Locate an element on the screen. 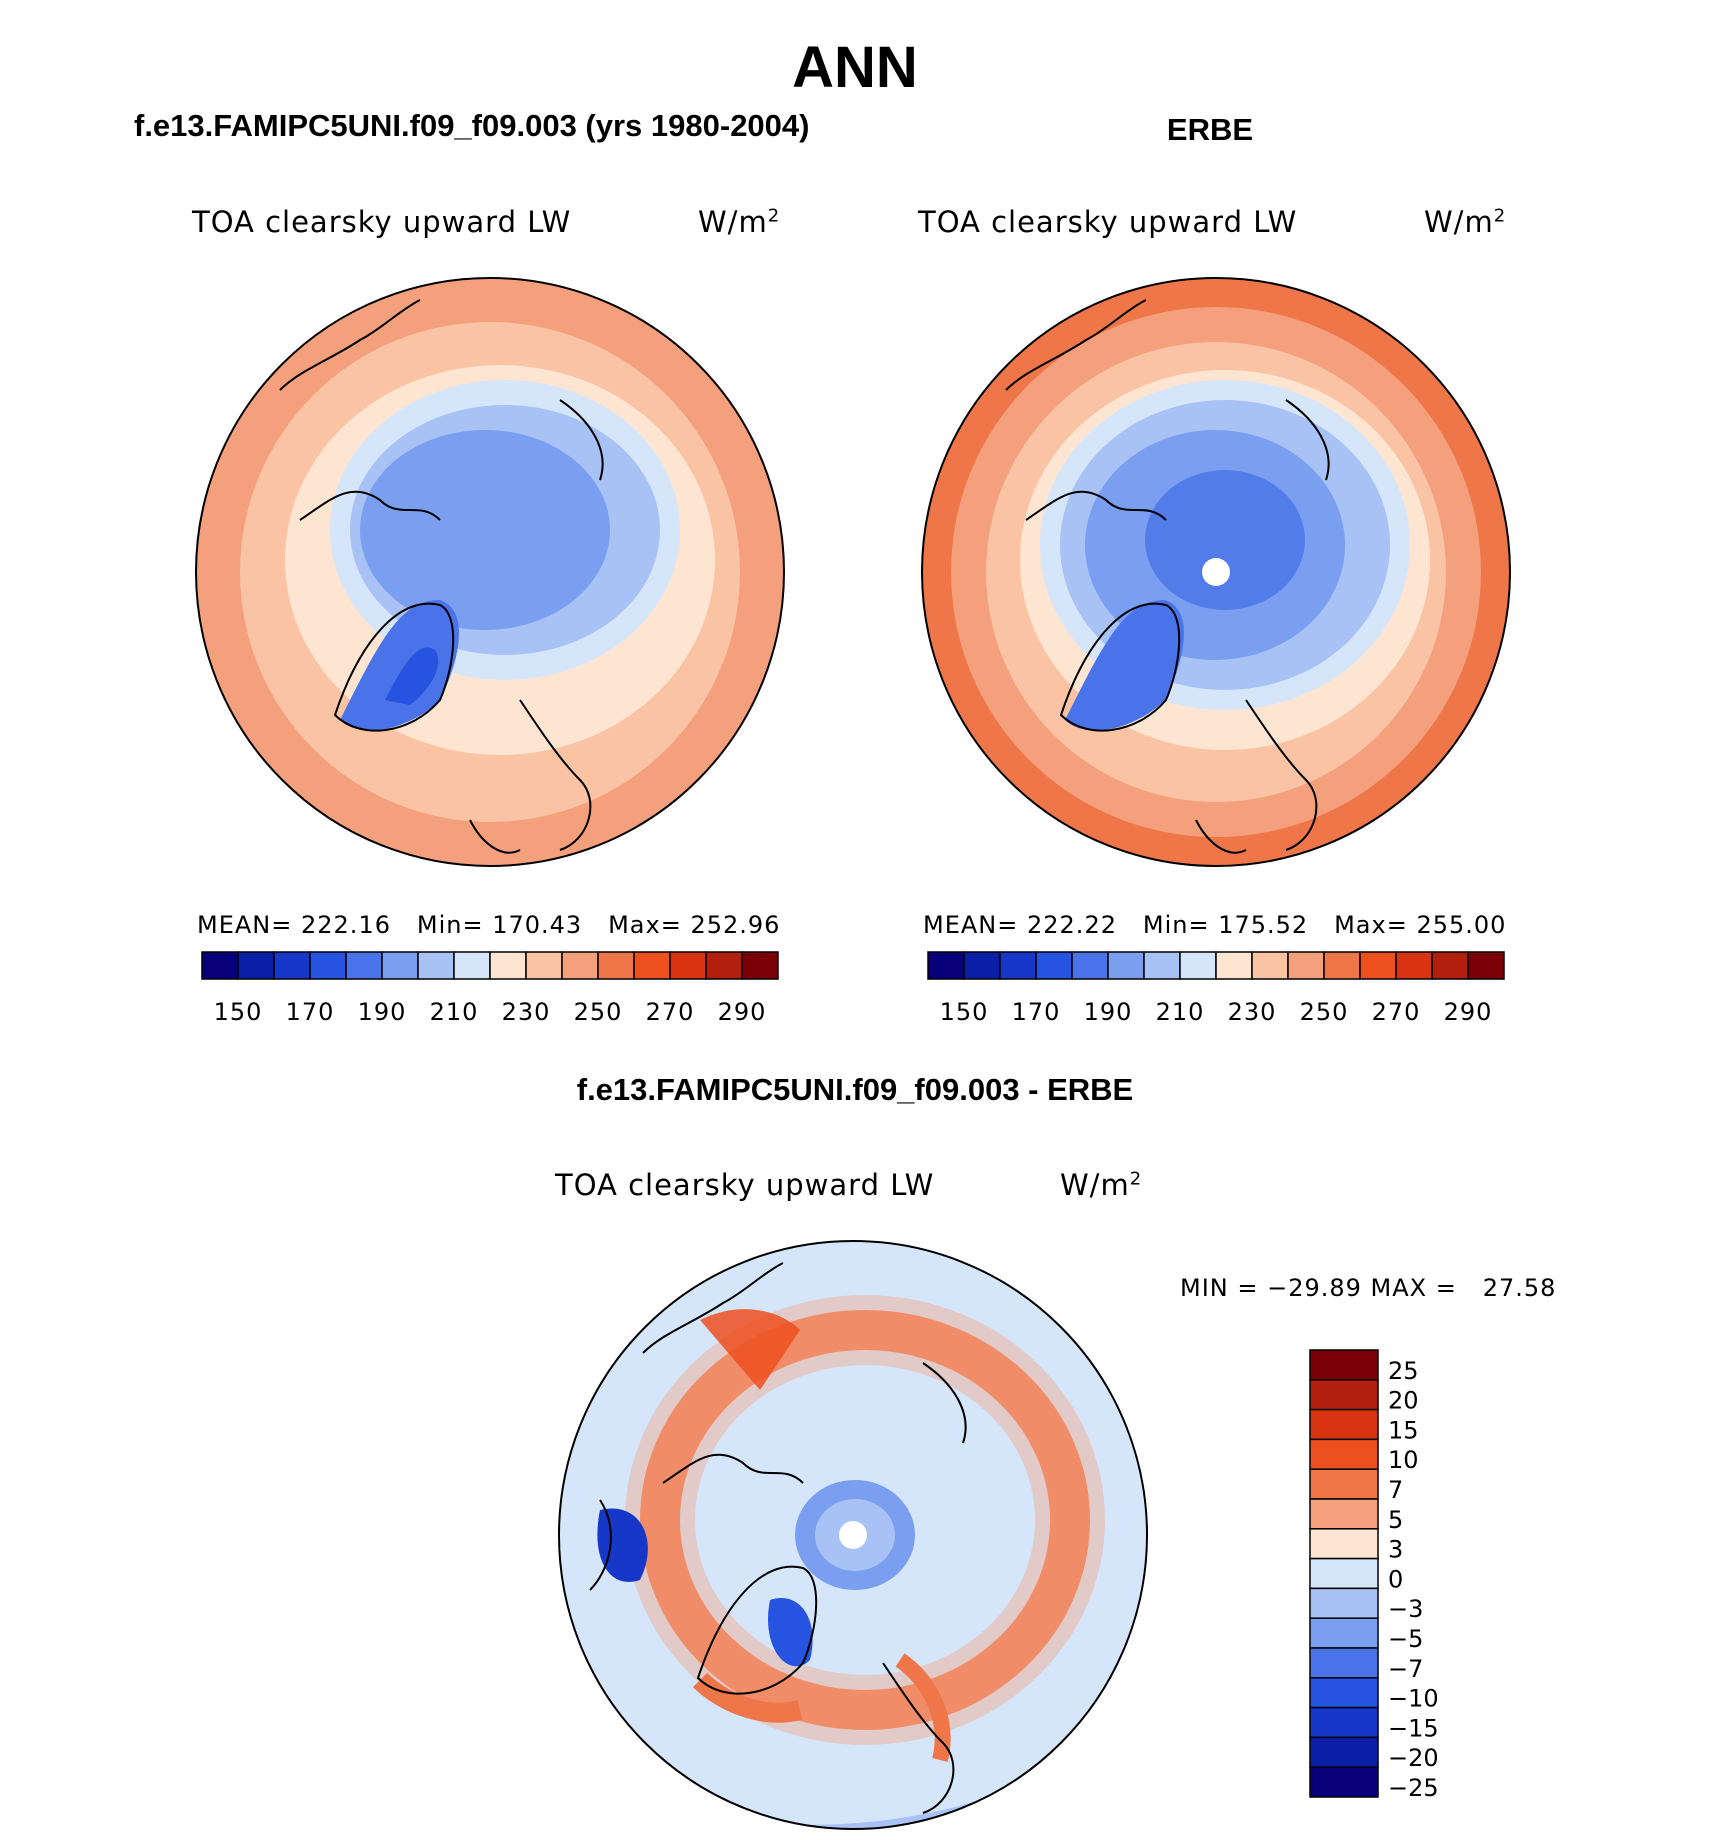  difference-colorbar-tick-label: −5 is located at coordinates (1405, 1639).